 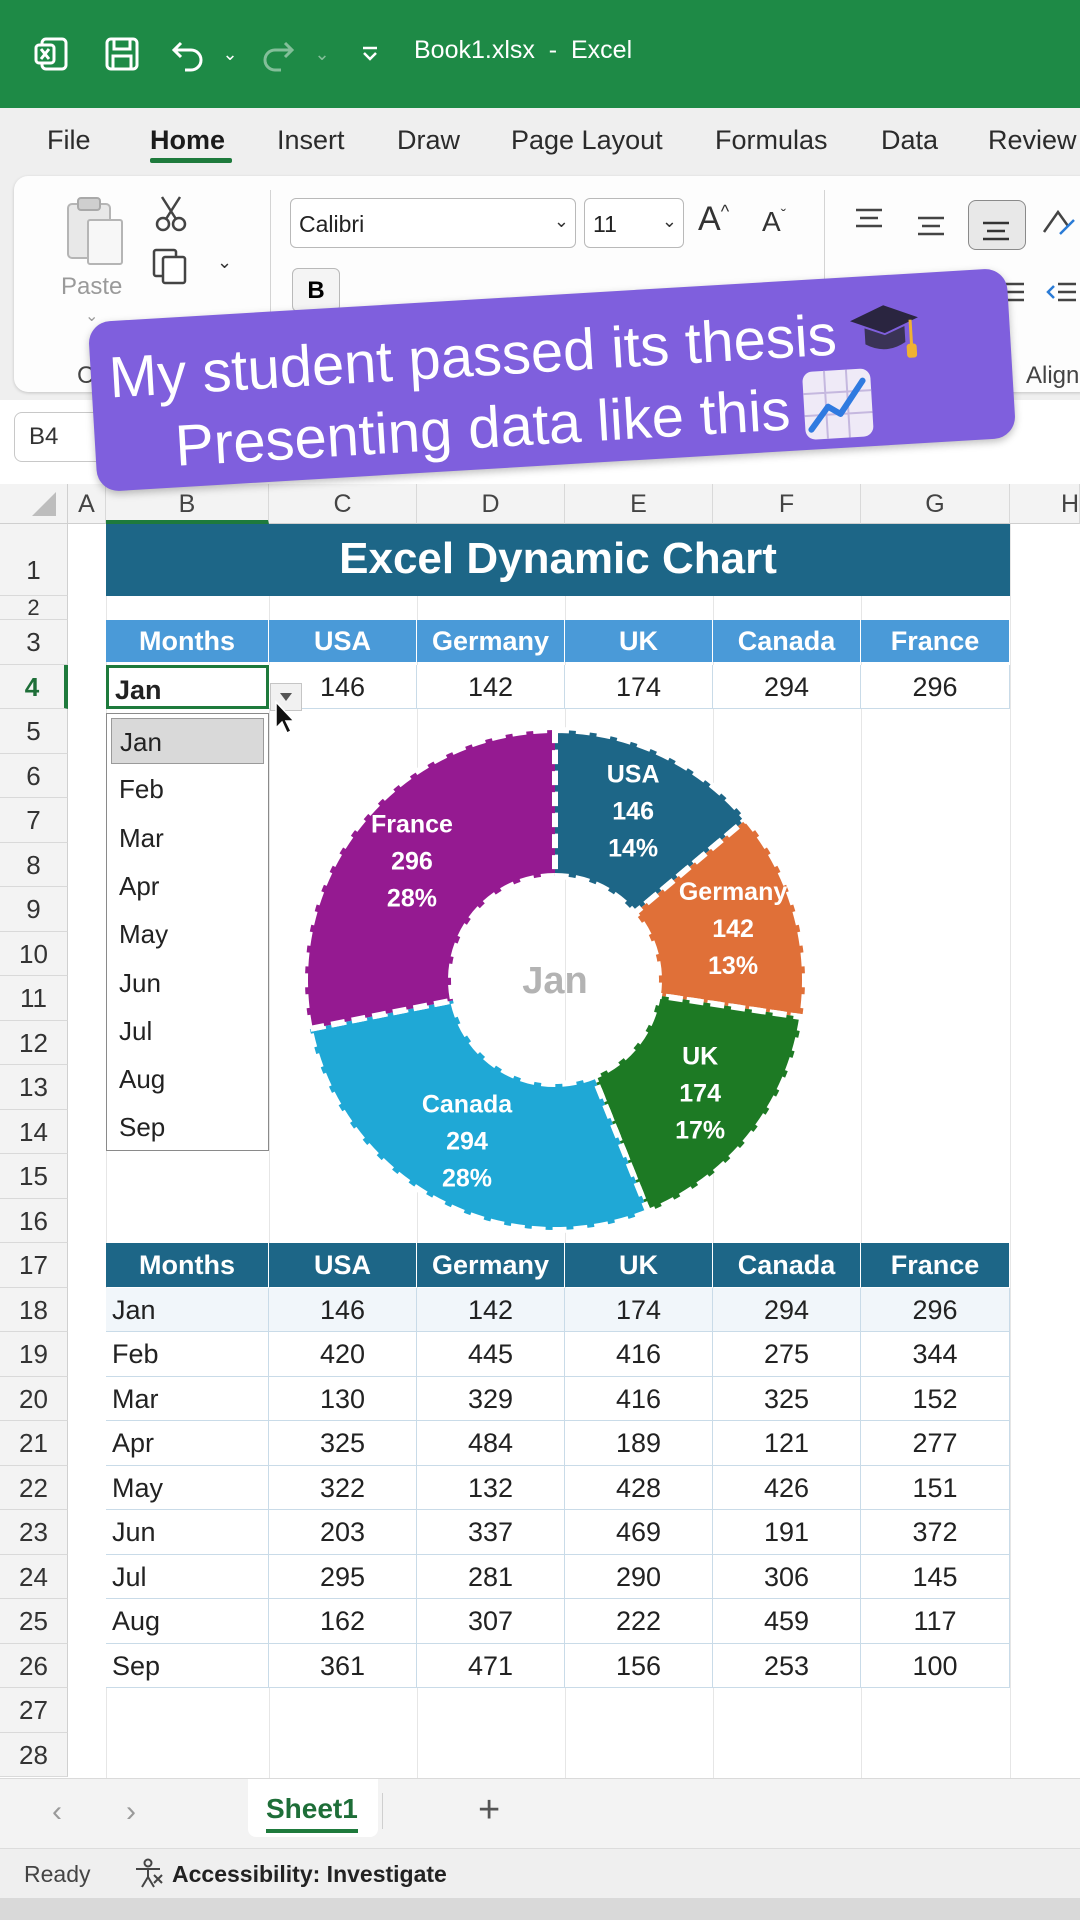 I want to click on redo-icon, so click(x=278, y=54).